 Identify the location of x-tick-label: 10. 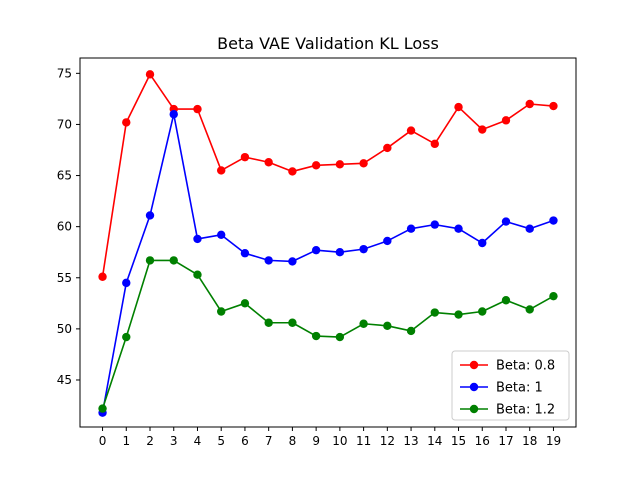
(339, 441).